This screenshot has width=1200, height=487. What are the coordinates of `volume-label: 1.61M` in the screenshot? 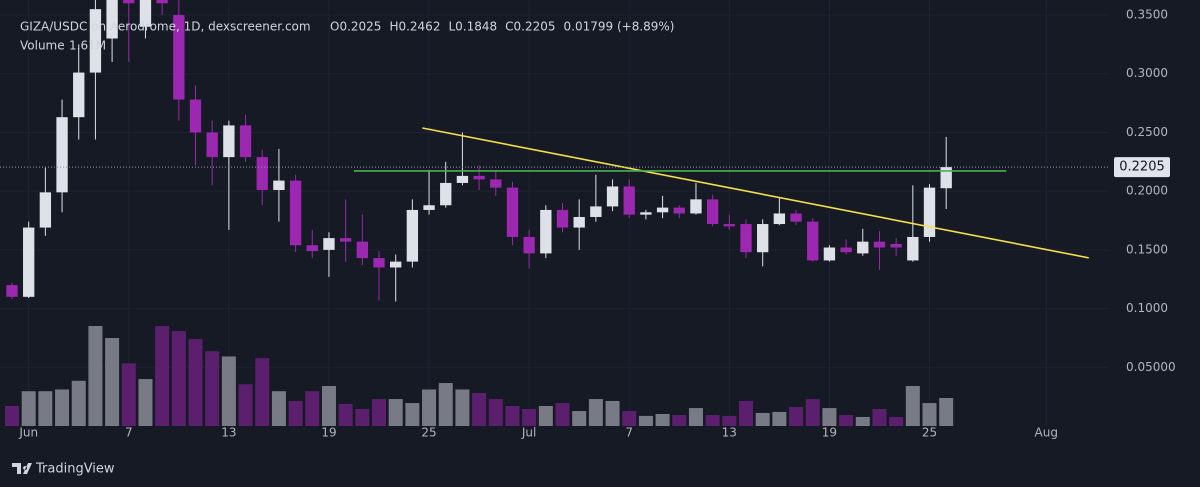 It's located at (87, 46).